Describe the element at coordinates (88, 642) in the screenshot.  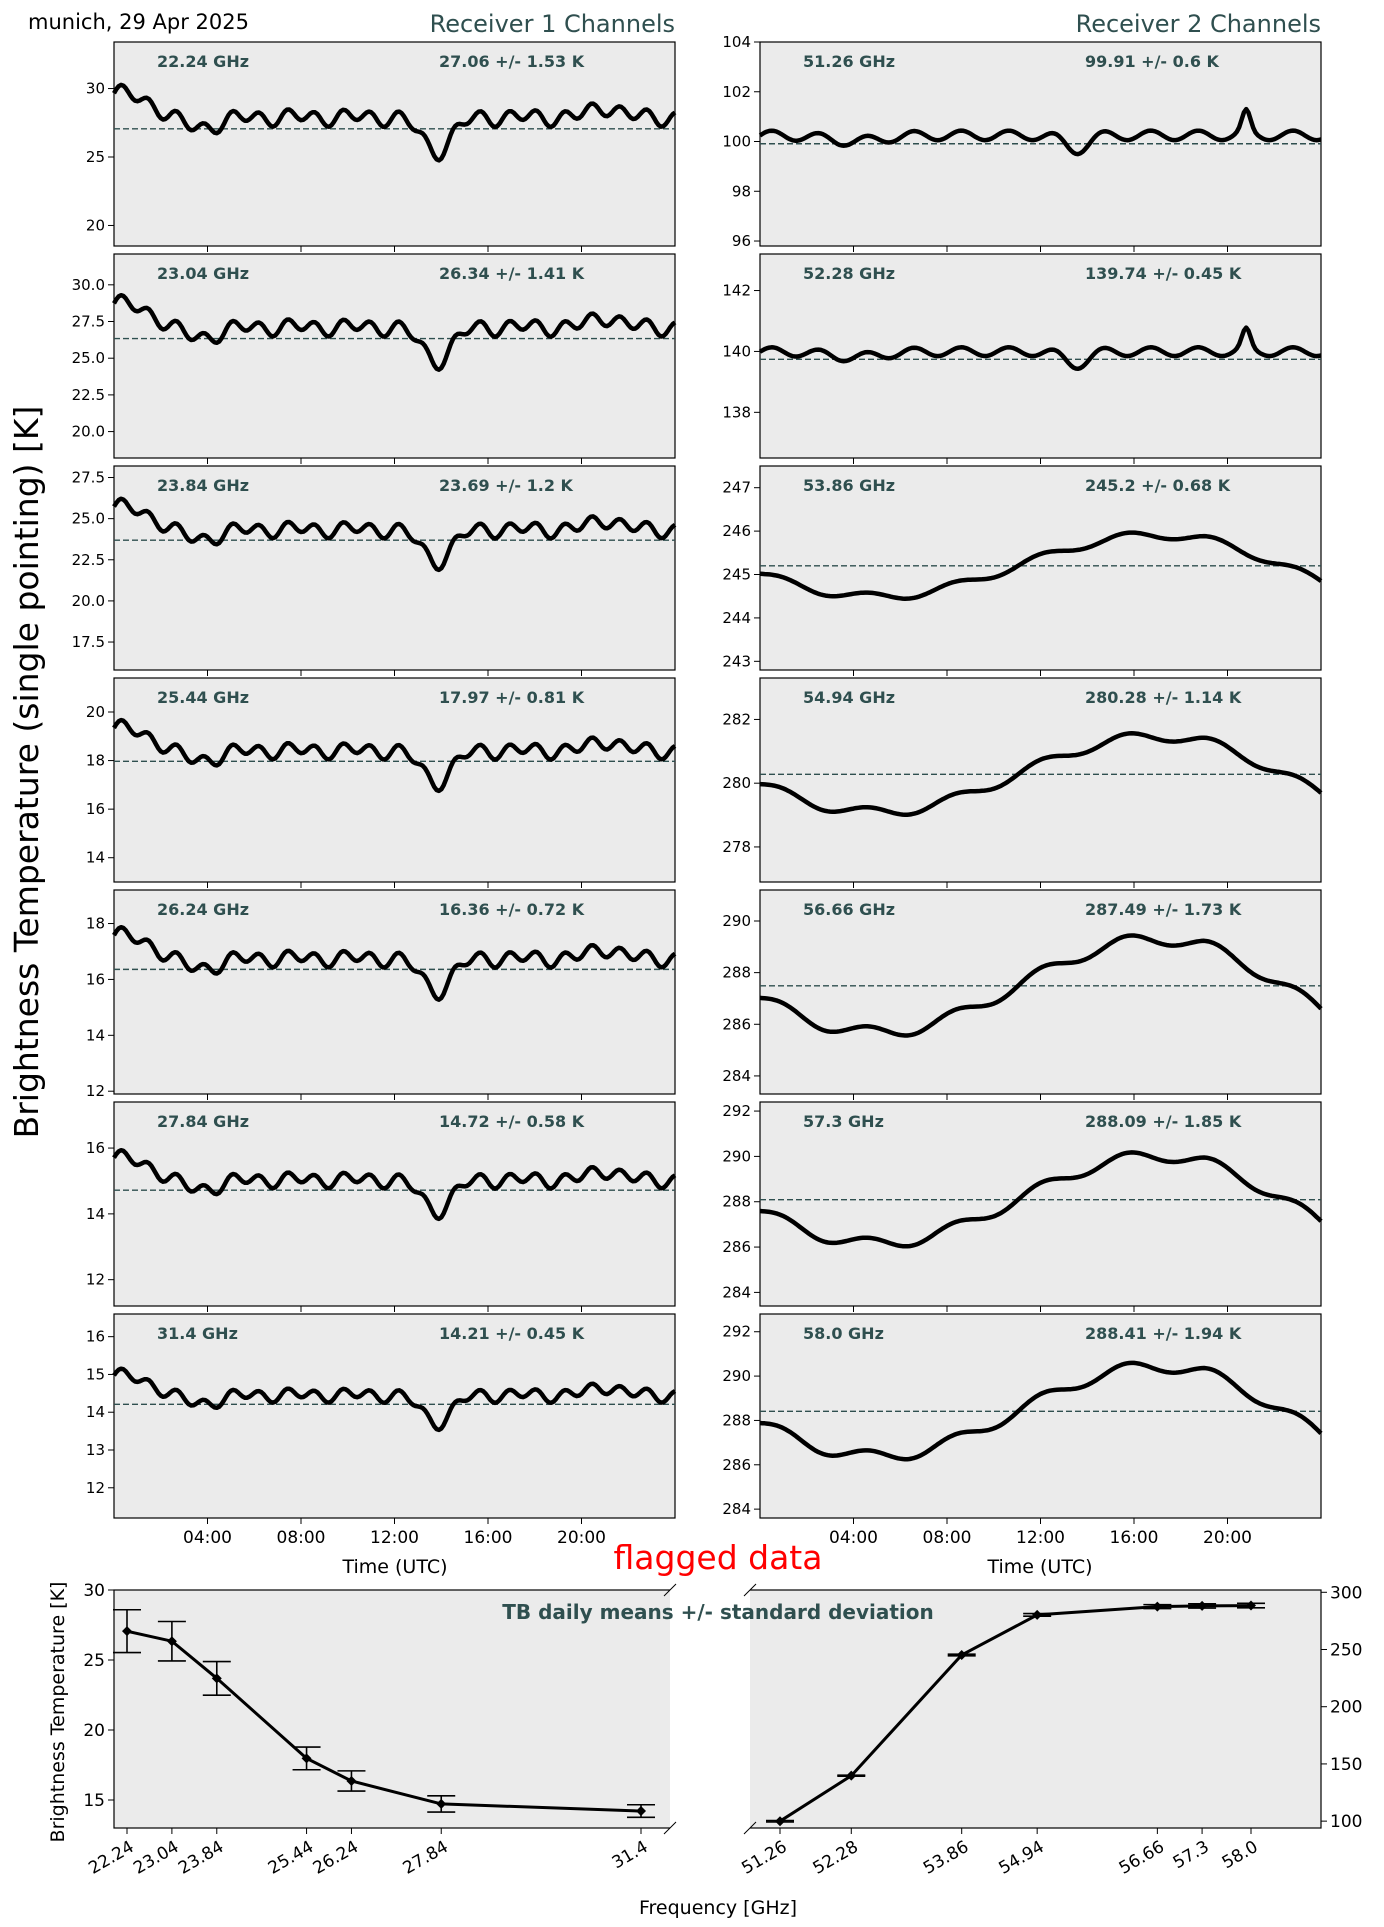
I see `y-tick-label: 17.5` at that location.